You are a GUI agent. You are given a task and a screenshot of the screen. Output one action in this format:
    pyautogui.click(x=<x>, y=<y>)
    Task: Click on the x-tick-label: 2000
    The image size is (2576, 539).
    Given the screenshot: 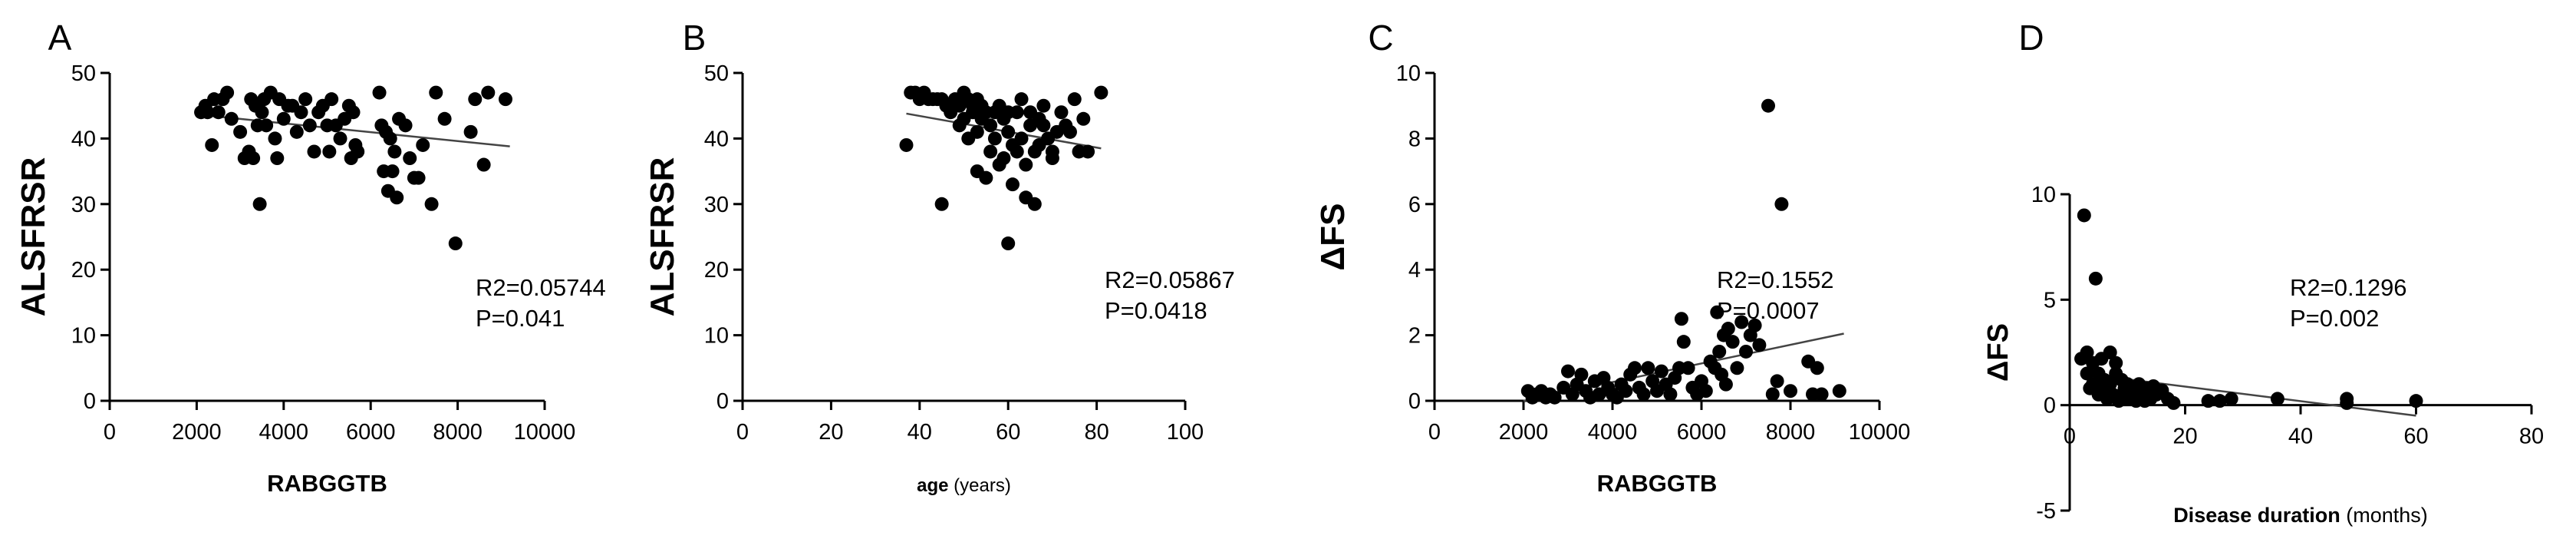 What is the action you would take?
    pyautogui.click(x=197, y=432)
    